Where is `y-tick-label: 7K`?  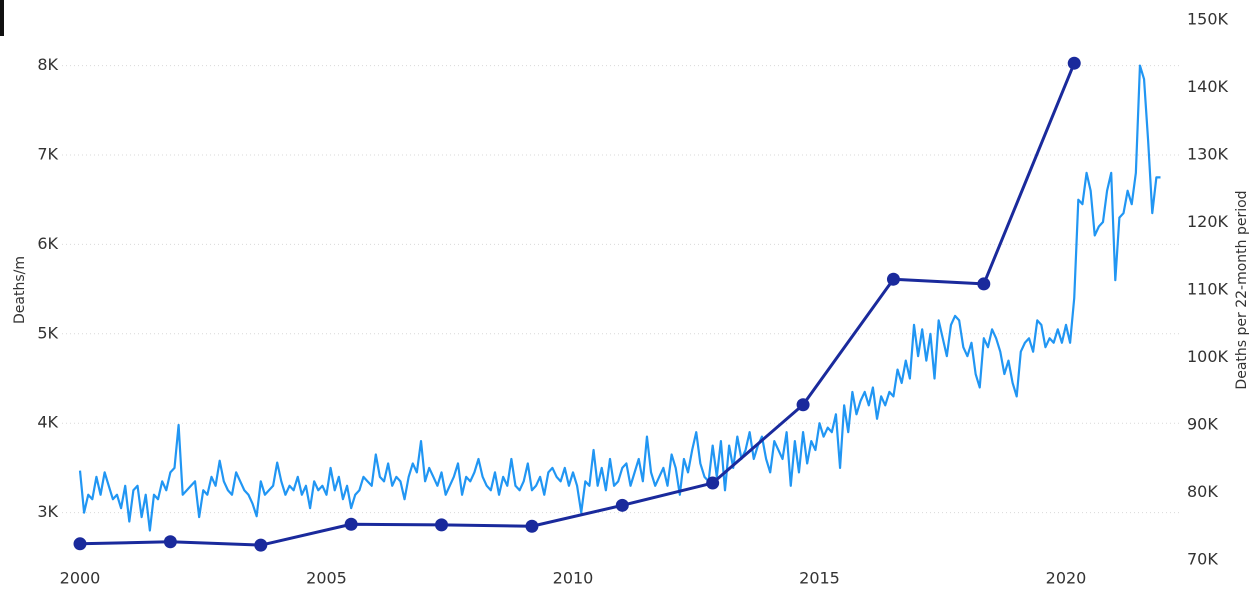 y-tick-label: 7K is located at coordinates (47, 154).